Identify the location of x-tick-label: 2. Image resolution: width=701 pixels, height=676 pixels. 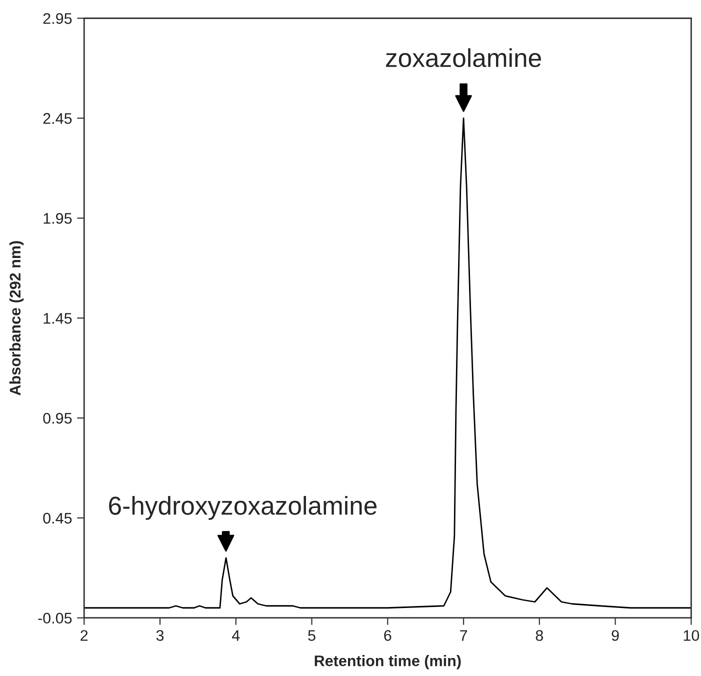
(84, 635).